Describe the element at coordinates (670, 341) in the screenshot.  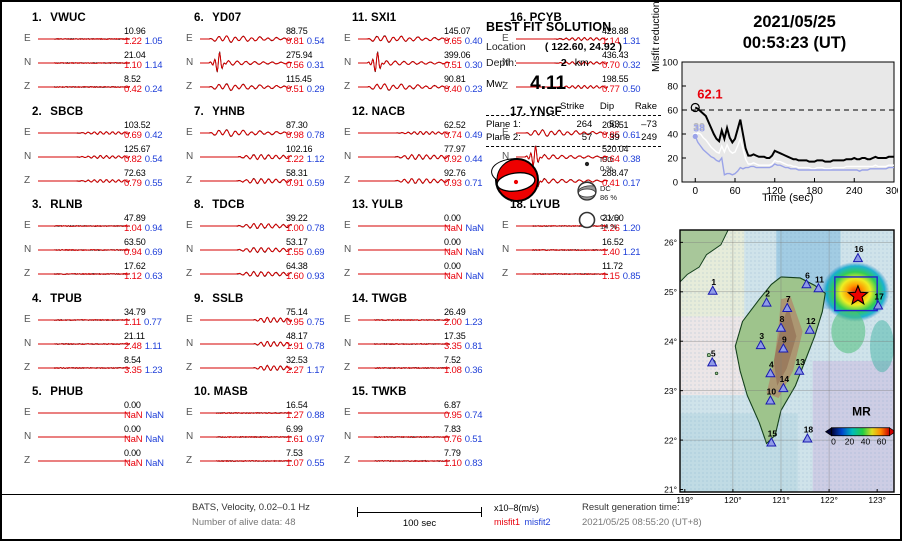
I see `svg-text: 24°` at that location.